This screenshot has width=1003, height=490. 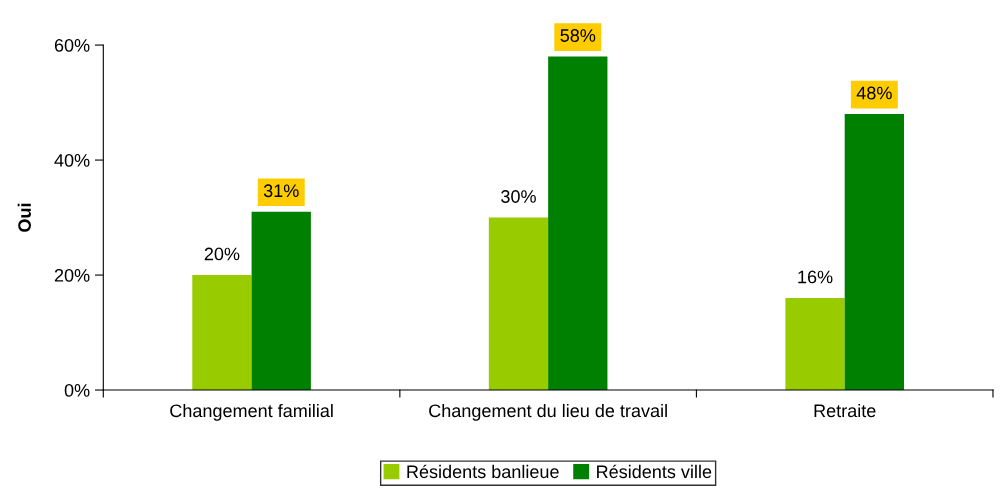 I want to click on x-tick-label: Changement familial, so click(x=251, y=412).